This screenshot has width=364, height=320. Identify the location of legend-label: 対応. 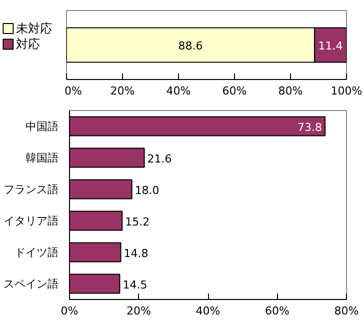
(28, 44).